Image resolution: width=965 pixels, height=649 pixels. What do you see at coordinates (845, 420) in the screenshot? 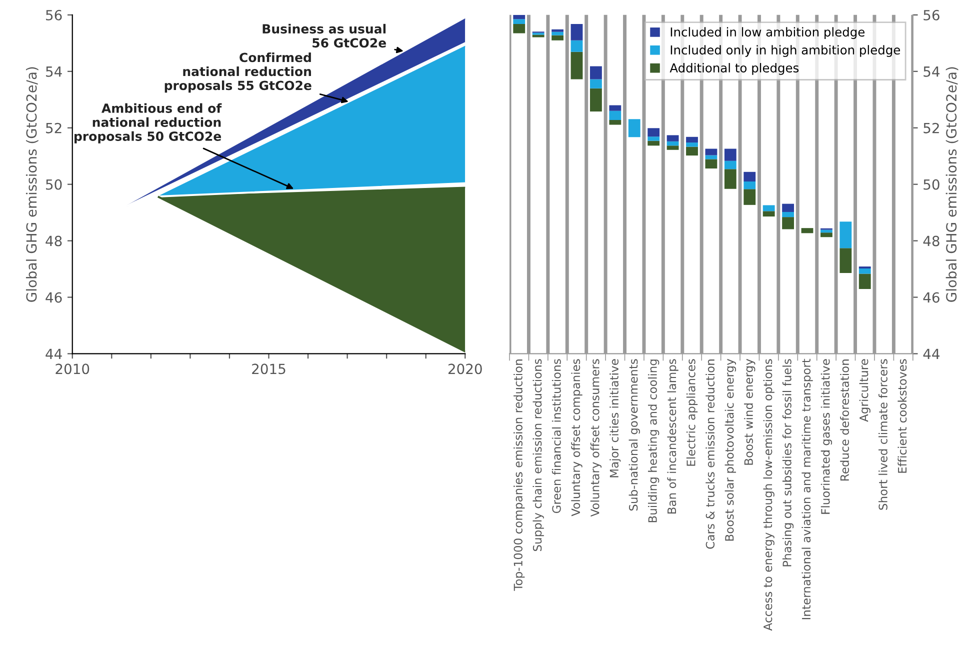
I see `x-tick-label: Reduce deforestation` at bounding box center [845, 420].